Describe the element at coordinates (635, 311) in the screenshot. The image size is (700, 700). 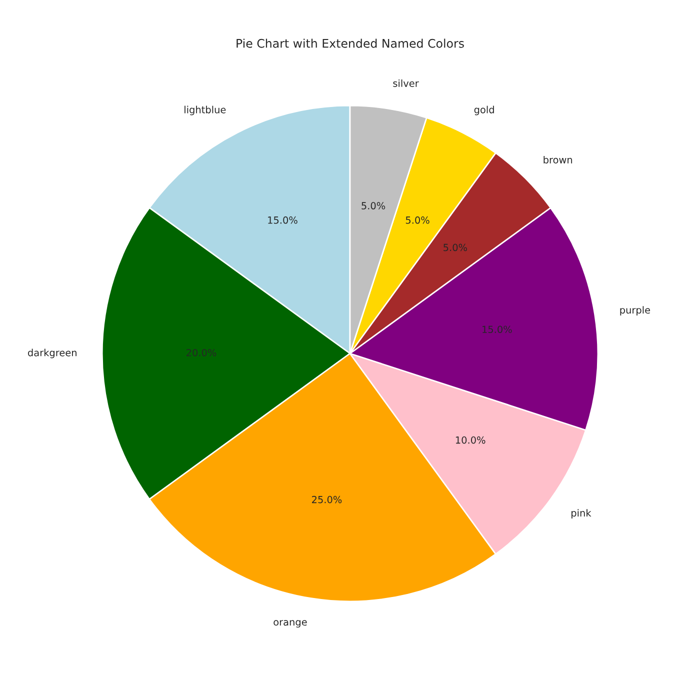
I see `slice-label: purple` at that location.